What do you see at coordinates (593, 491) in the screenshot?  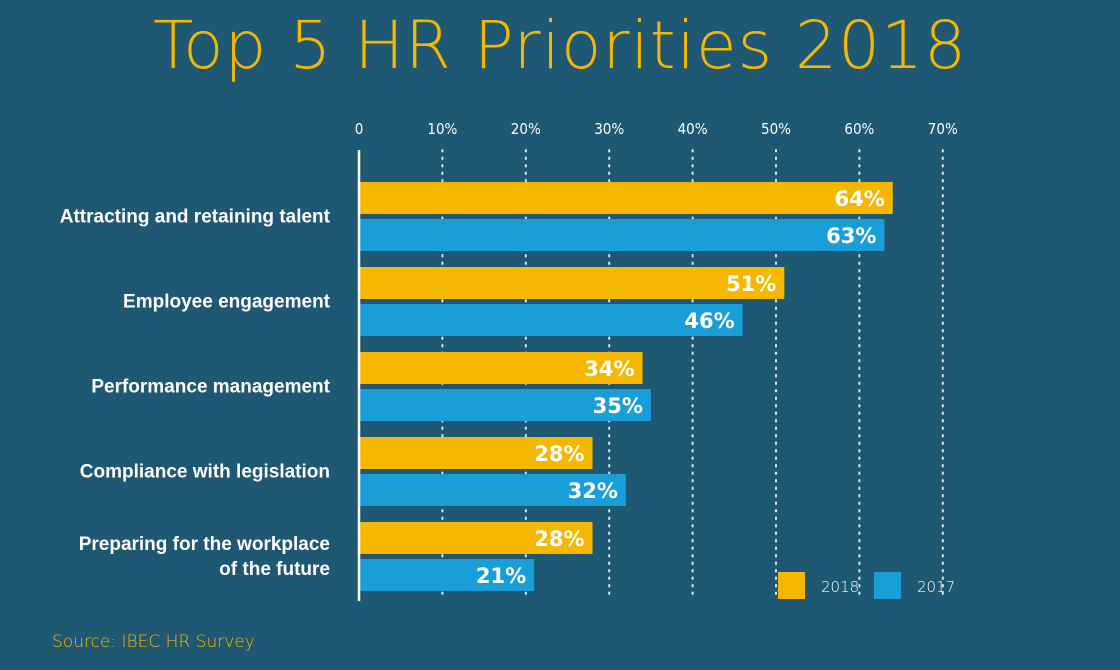 I see `data-label: 32%` at bounding box center [593, 491].